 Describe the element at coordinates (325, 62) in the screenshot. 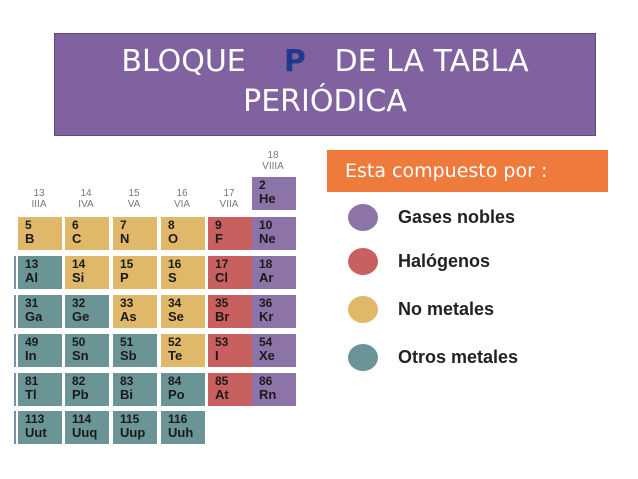

I see `title-line-1: BLOQUE P DE LA TABLA` at that location.